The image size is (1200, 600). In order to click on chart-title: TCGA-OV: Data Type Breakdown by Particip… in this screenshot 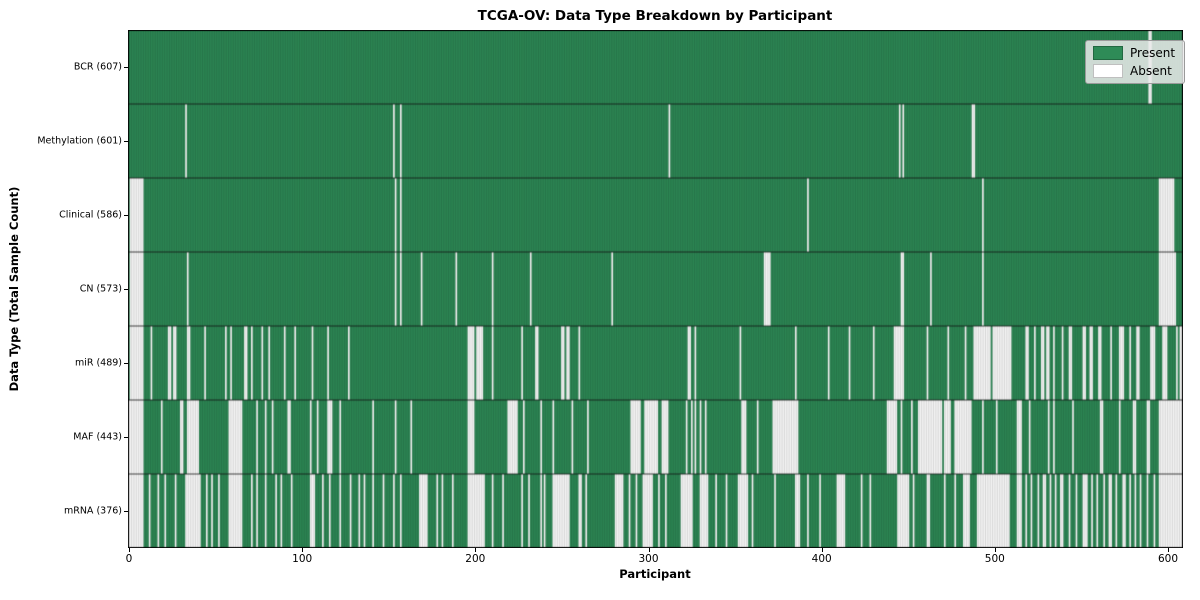, I will do `click(655, 16)`.